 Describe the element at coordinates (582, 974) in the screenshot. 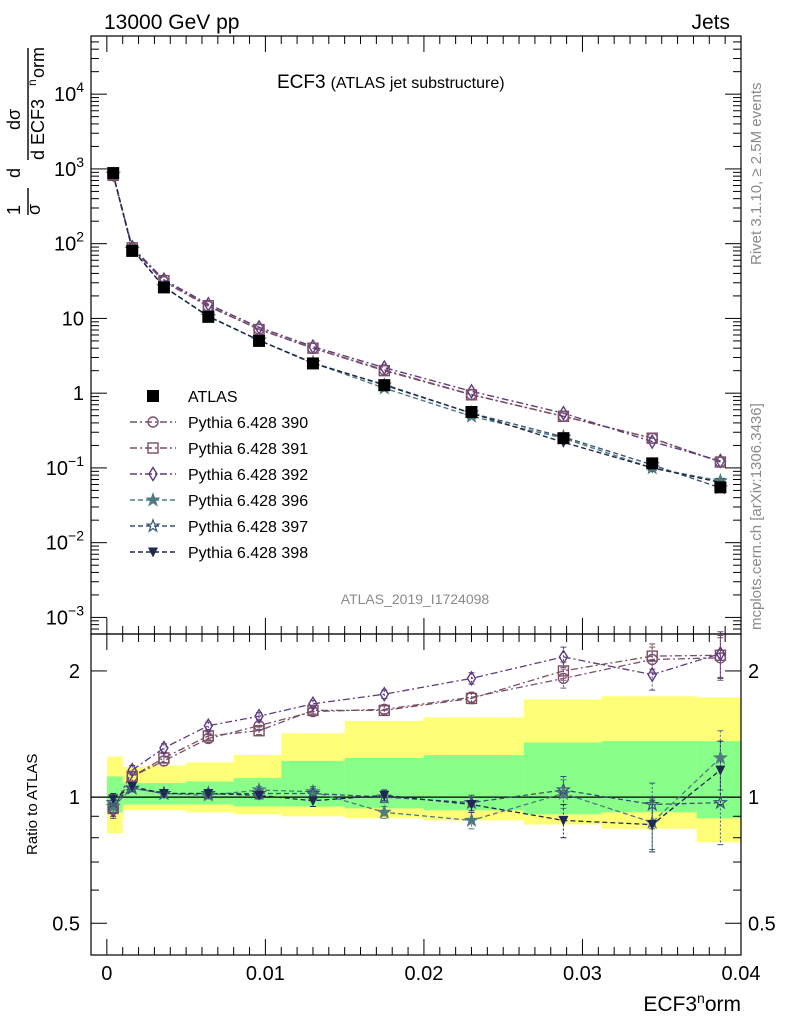

I see `x-tick-label: 0.03` at that location.